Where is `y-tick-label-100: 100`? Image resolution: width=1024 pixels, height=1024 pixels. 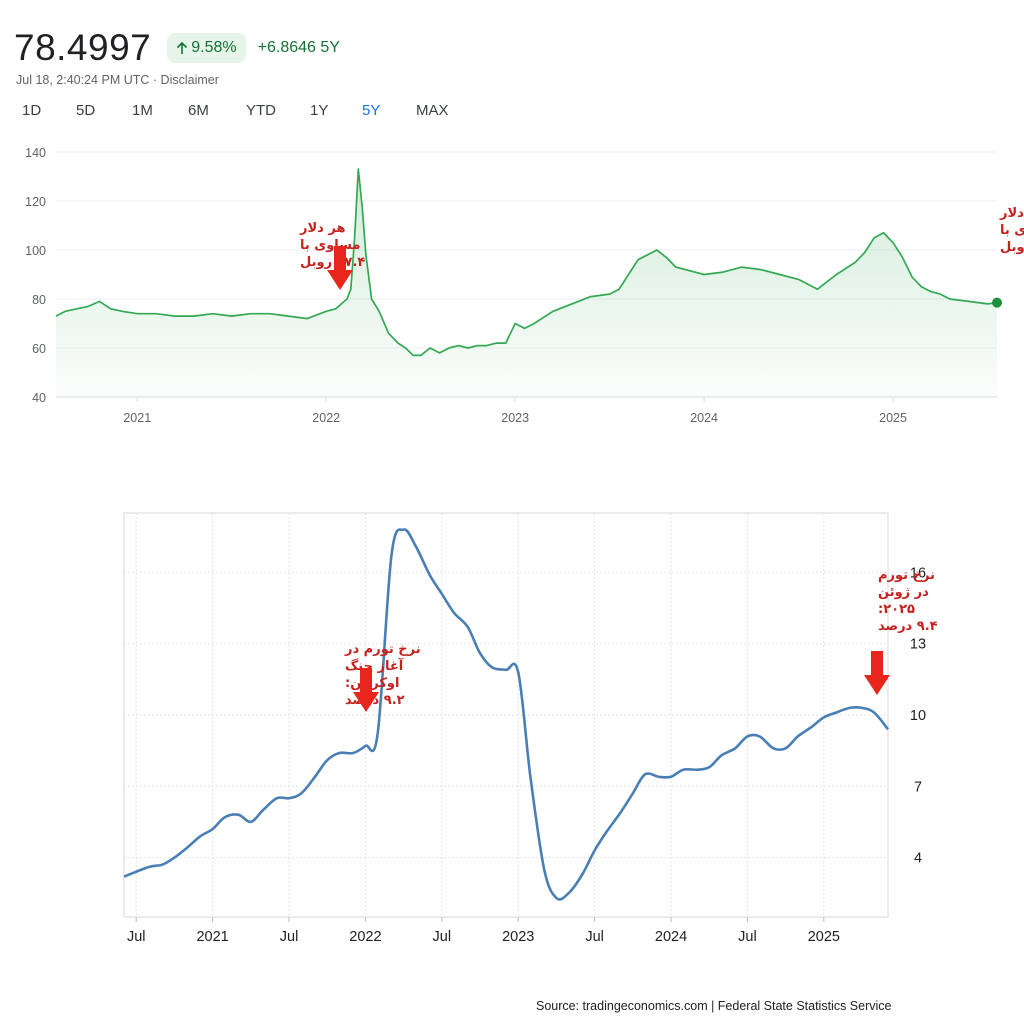 y-tick-label-100: 100 is located at coordinates (35, 251).